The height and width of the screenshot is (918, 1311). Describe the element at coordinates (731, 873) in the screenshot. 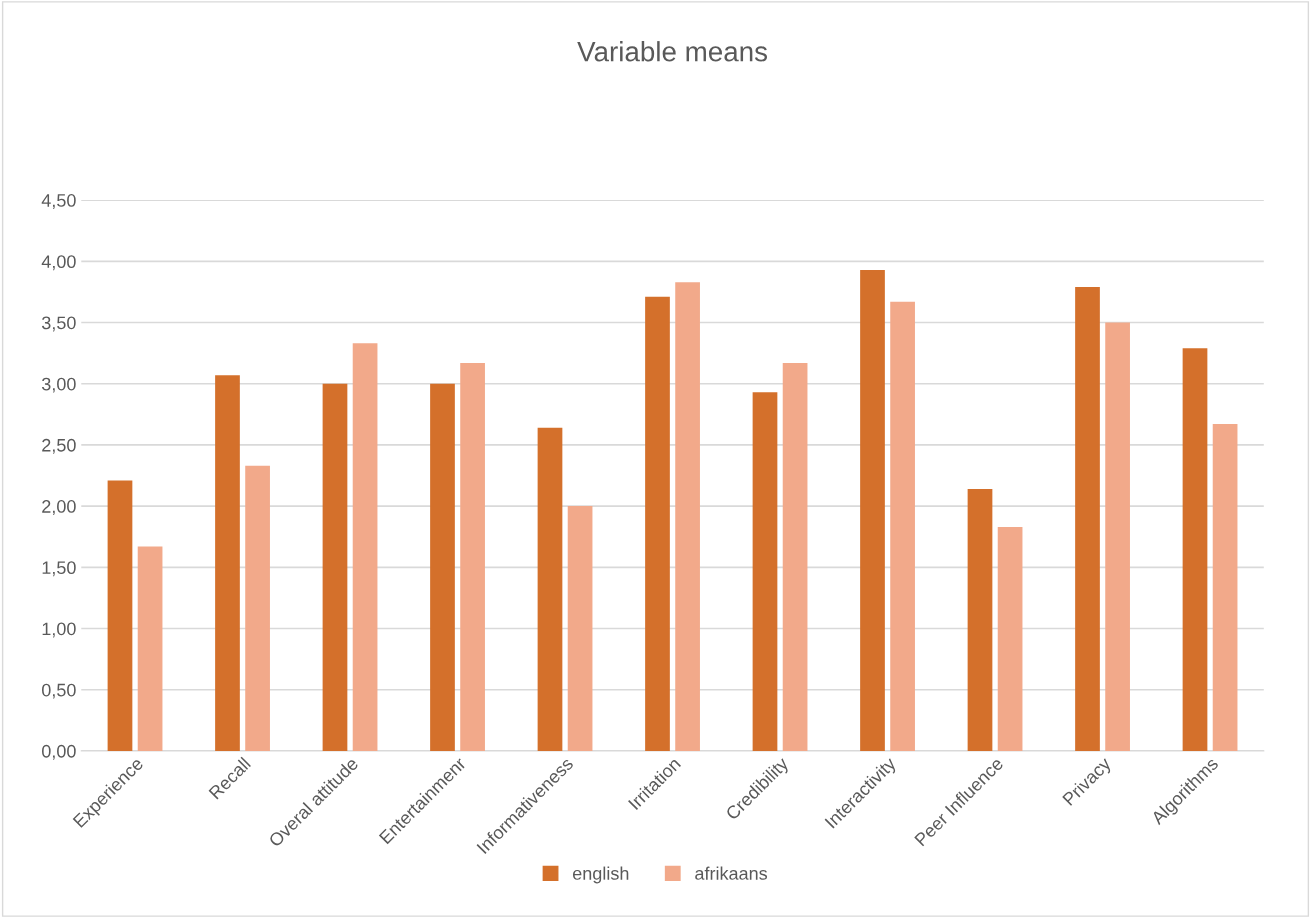

I see `legend-label: afrikaans` at that location.